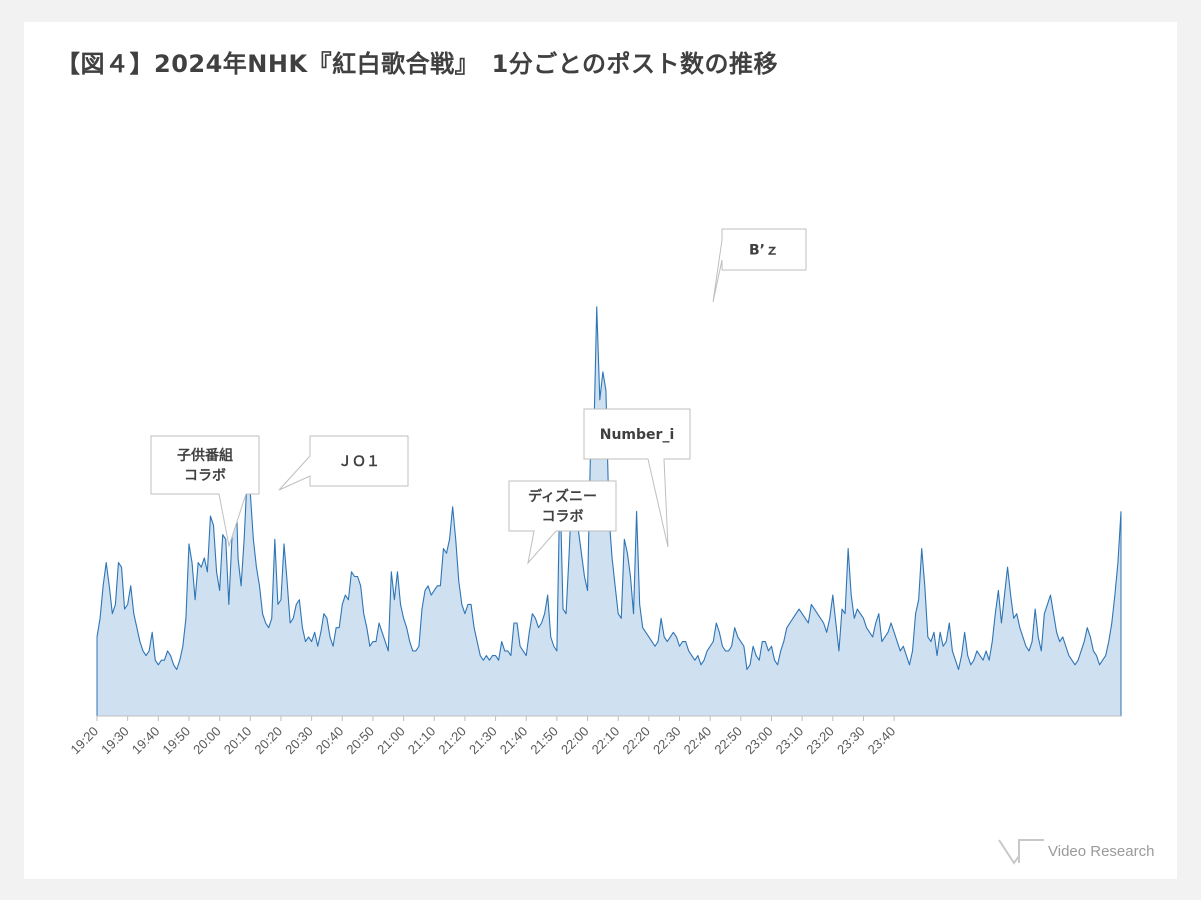 The image size is (1201, 900). What do you see at coordinates (698, 741) in the screenshot?
I see `x-tick-label: 22:40` at bounding box center [698, 741].